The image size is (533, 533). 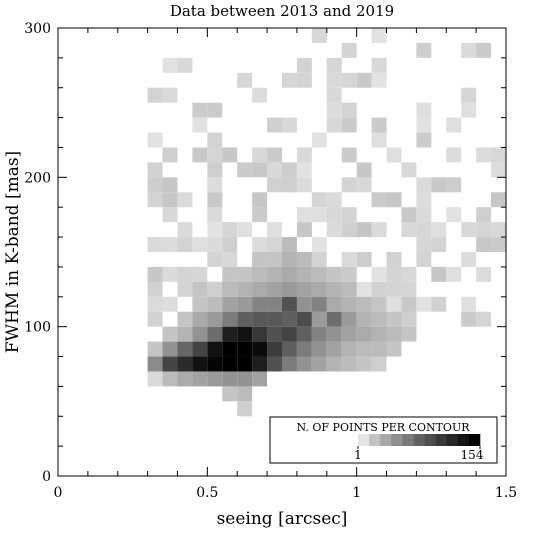 What do you see at coordinates (356, 493) in the screenshot?
I see `x-tick-label: 1` at bounding box center [356, 493].